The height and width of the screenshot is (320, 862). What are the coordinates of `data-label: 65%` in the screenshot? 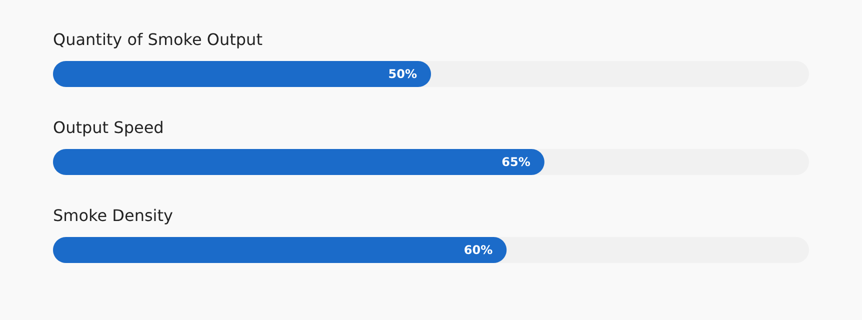 It's located at (516, 162).